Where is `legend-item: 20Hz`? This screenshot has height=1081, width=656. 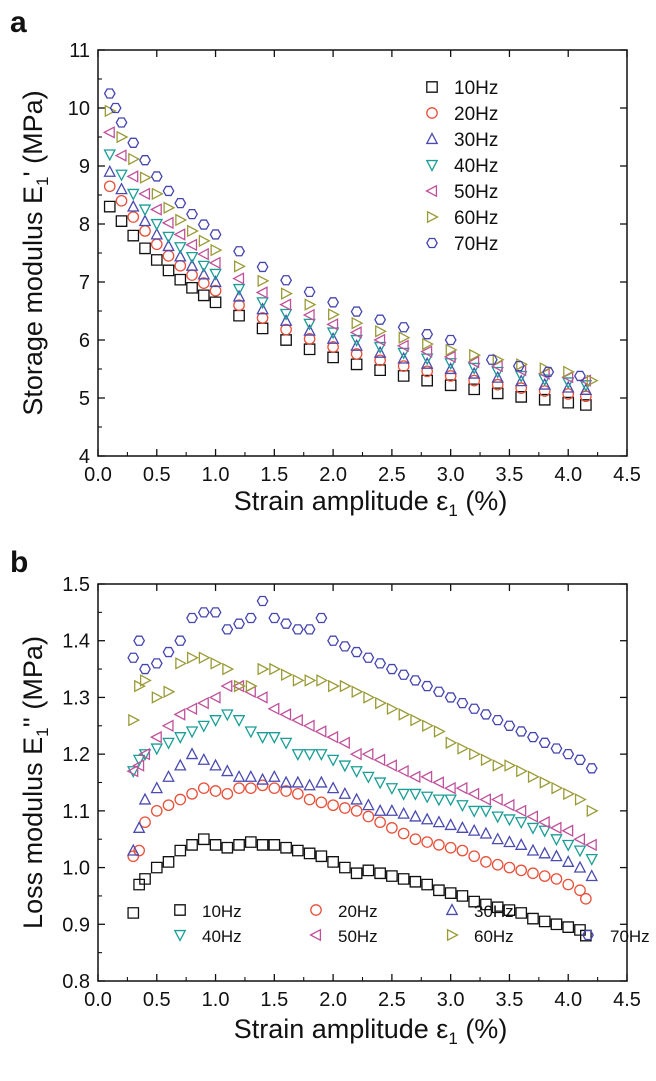 legend-item: 20Hz is located at coordinates (344, 911).